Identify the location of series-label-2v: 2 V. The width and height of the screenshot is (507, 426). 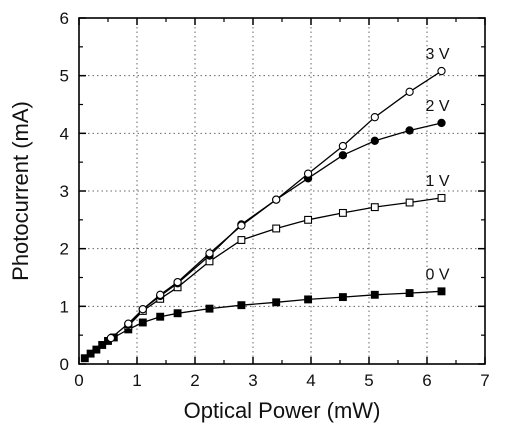
(437, 106).